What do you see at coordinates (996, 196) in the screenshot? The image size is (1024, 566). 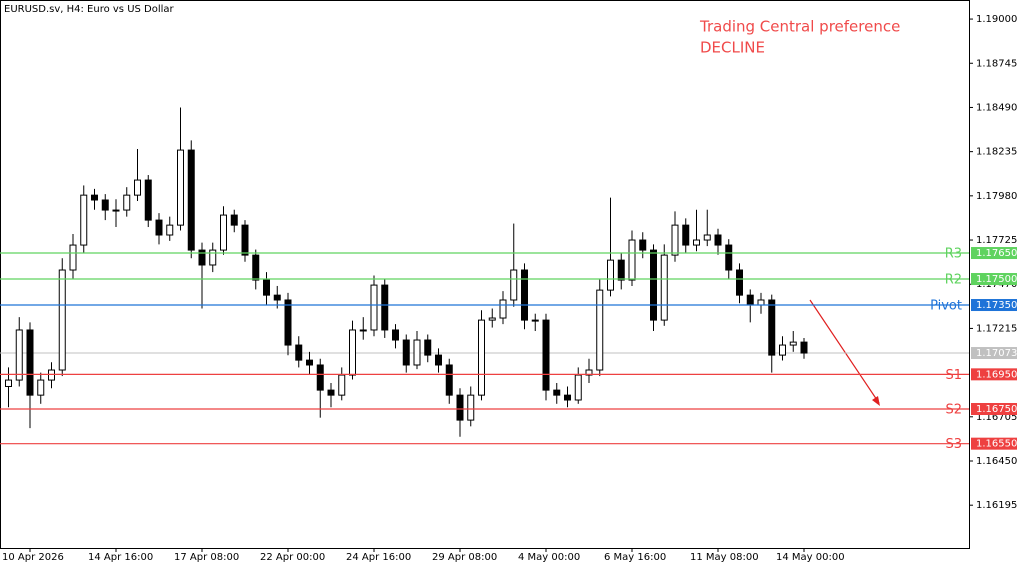 I see `y-tick-label: 1.17980` at bounding box center [996, 196].